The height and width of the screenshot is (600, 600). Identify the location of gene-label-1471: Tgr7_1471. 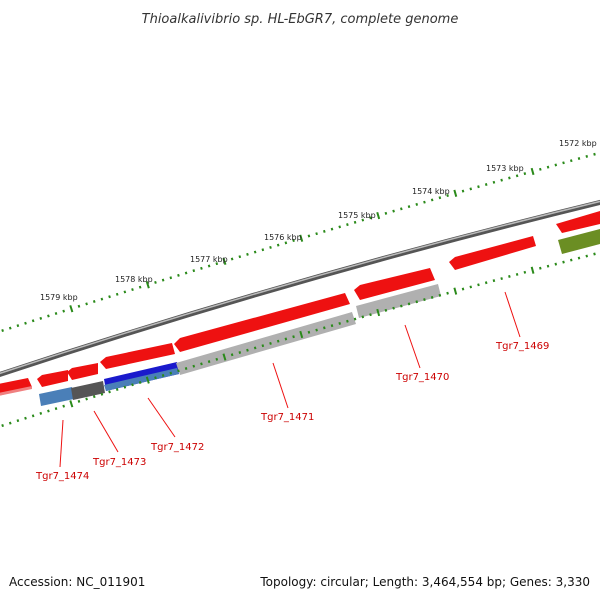
(287, 417).